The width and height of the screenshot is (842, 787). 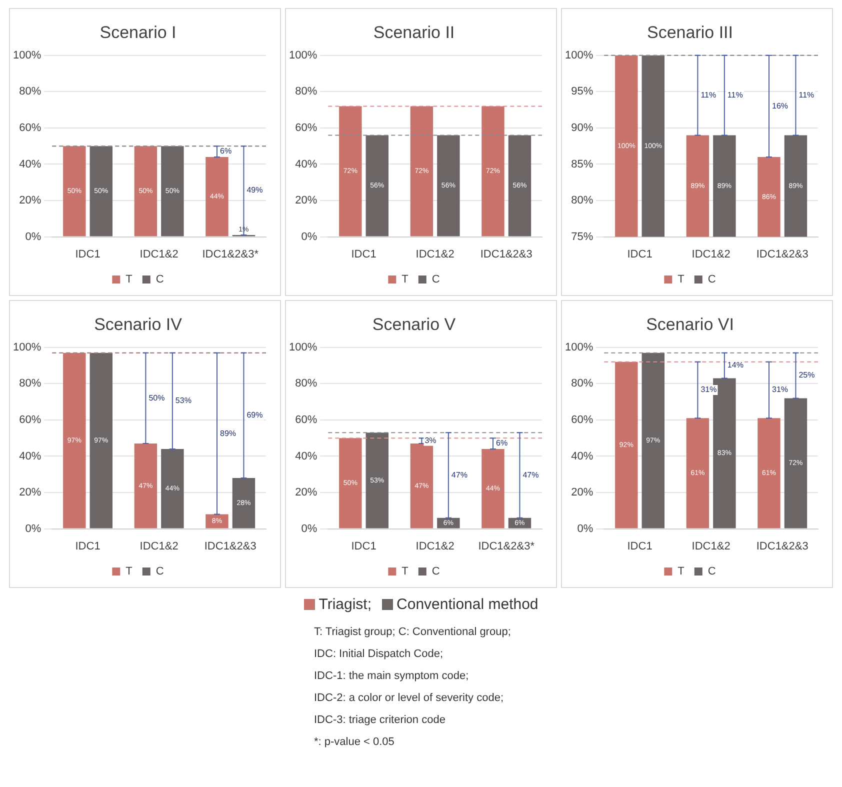 I want to click on annotation: 50%, so click(x=156, y=397).